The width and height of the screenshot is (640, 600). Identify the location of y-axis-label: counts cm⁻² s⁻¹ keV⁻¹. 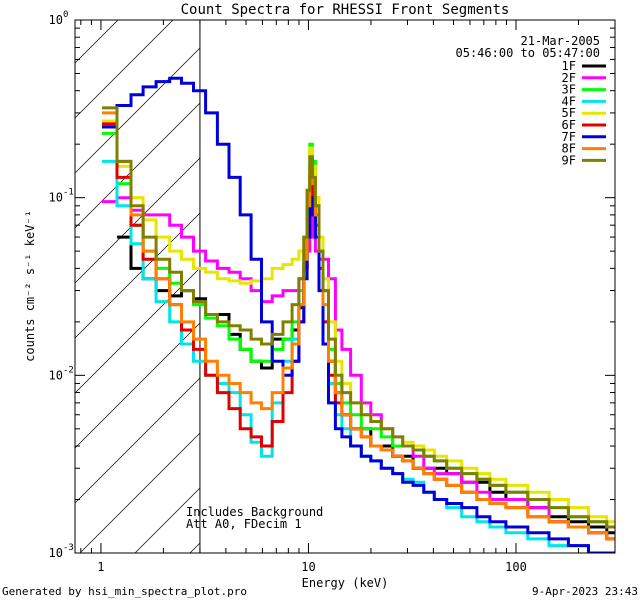
(30, 286).